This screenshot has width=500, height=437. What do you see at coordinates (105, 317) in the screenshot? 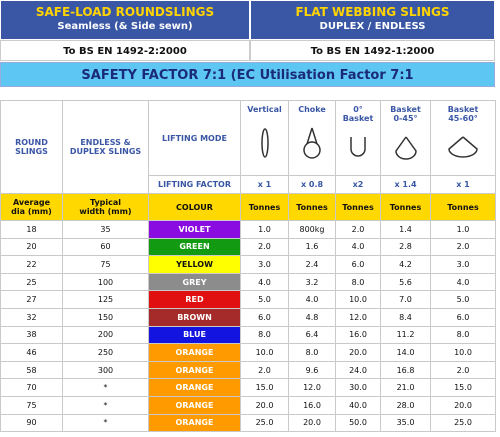
I see `table-cell: 150` at bounding box center [105, 317].